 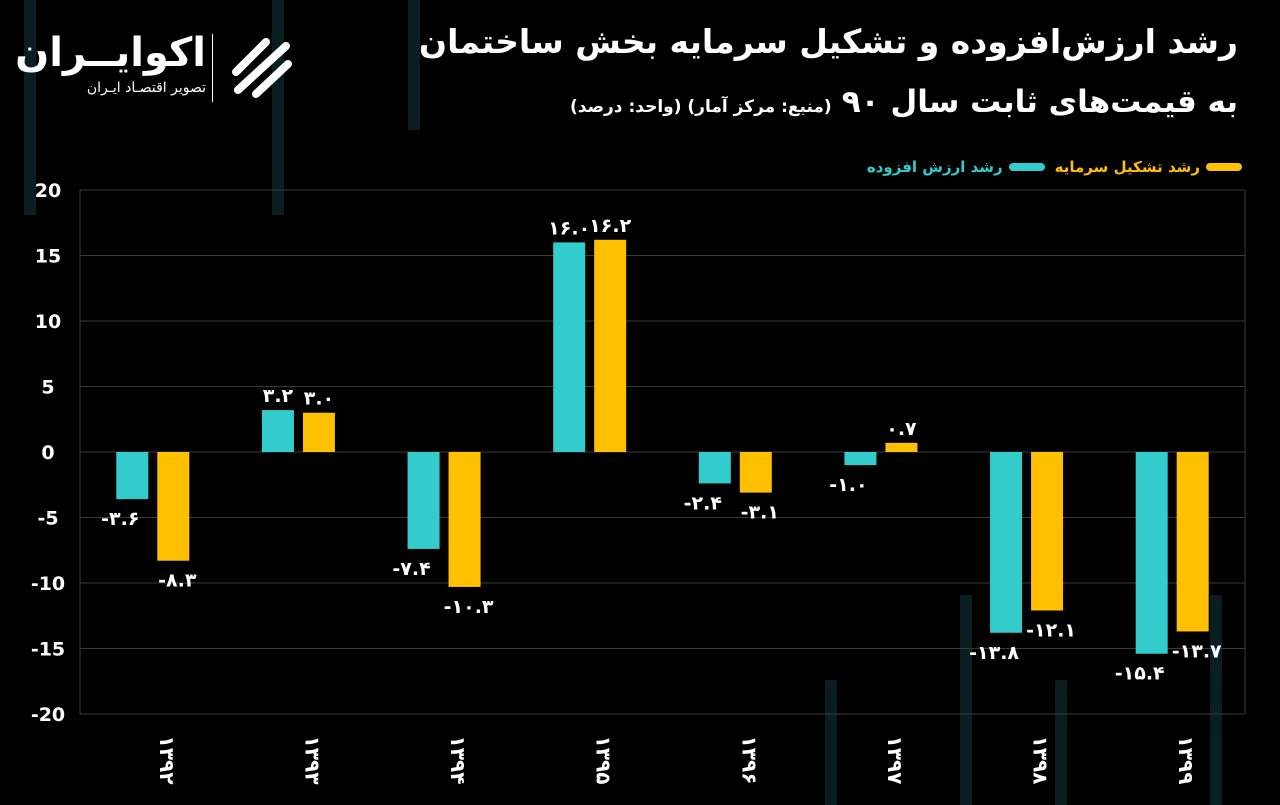 I want to click on x-tick-label: ۱۳۹۹, so click(x=1186, y=760).